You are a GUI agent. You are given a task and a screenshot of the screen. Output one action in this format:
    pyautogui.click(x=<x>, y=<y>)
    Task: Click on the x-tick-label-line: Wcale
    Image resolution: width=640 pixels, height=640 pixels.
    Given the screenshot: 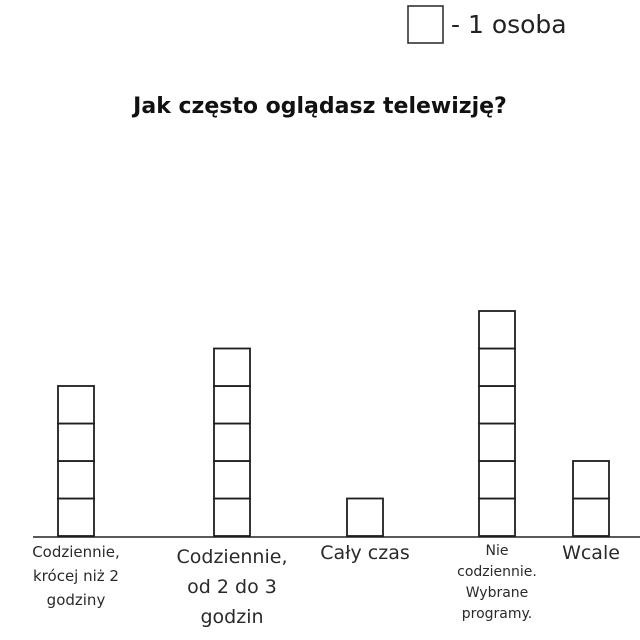 What is the action you would take?
    pyautogui.click(x=591, y=553)
    